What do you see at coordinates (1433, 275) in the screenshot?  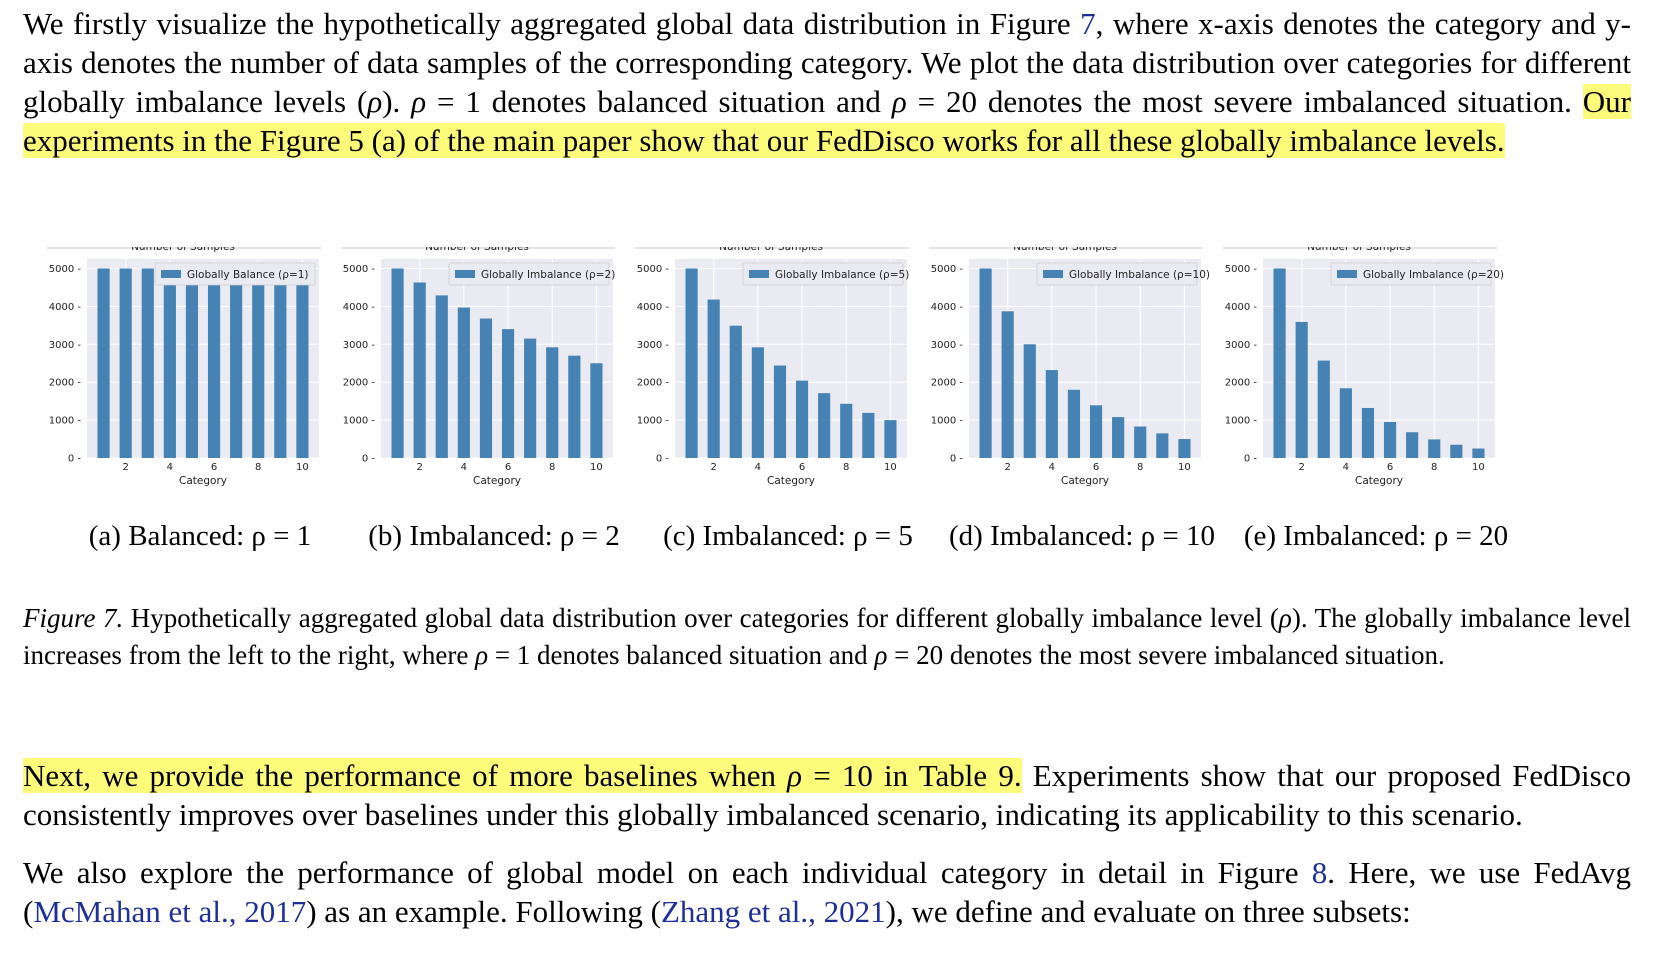 I see `legend-label: Globally Imbalance (ρ=20)` at bounding box center [1433, 275].